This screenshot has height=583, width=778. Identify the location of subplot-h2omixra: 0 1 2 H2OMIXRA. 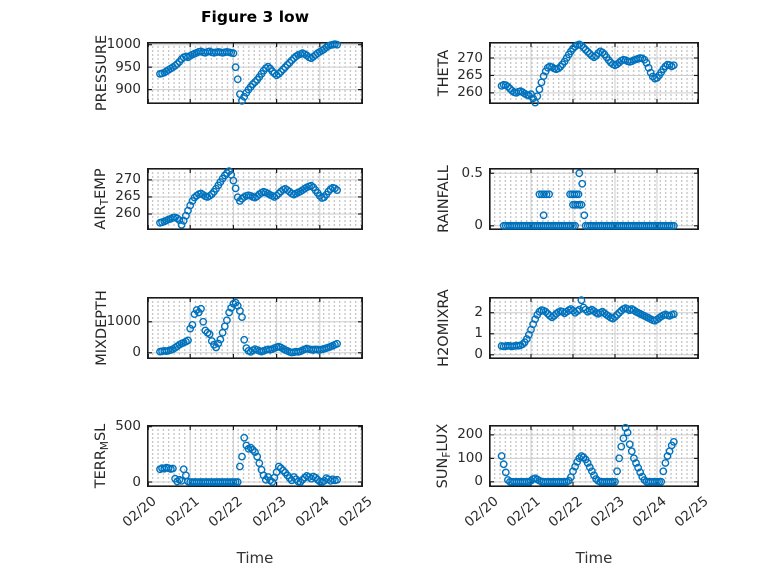
(567, 328).